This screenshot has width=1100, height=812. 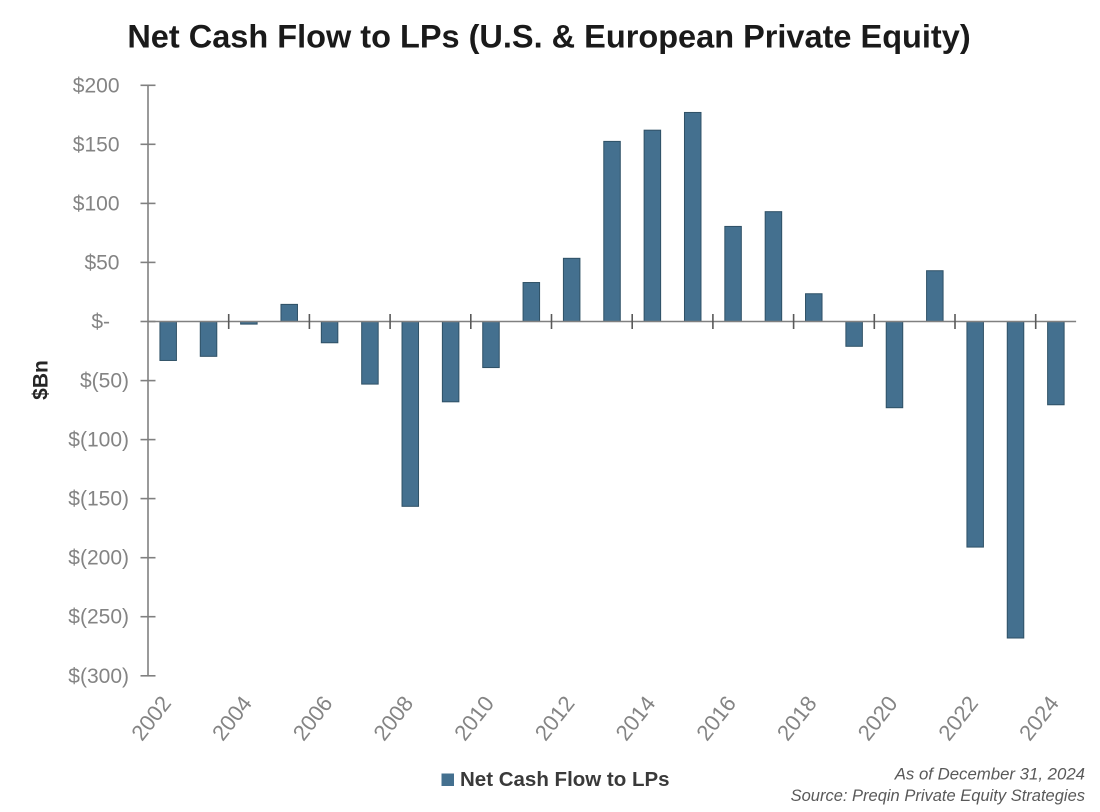 What do you see at coordinates (98, 676) in the screenshot?
I see `svg-text: $(300)` at bounding box center [98, 676].